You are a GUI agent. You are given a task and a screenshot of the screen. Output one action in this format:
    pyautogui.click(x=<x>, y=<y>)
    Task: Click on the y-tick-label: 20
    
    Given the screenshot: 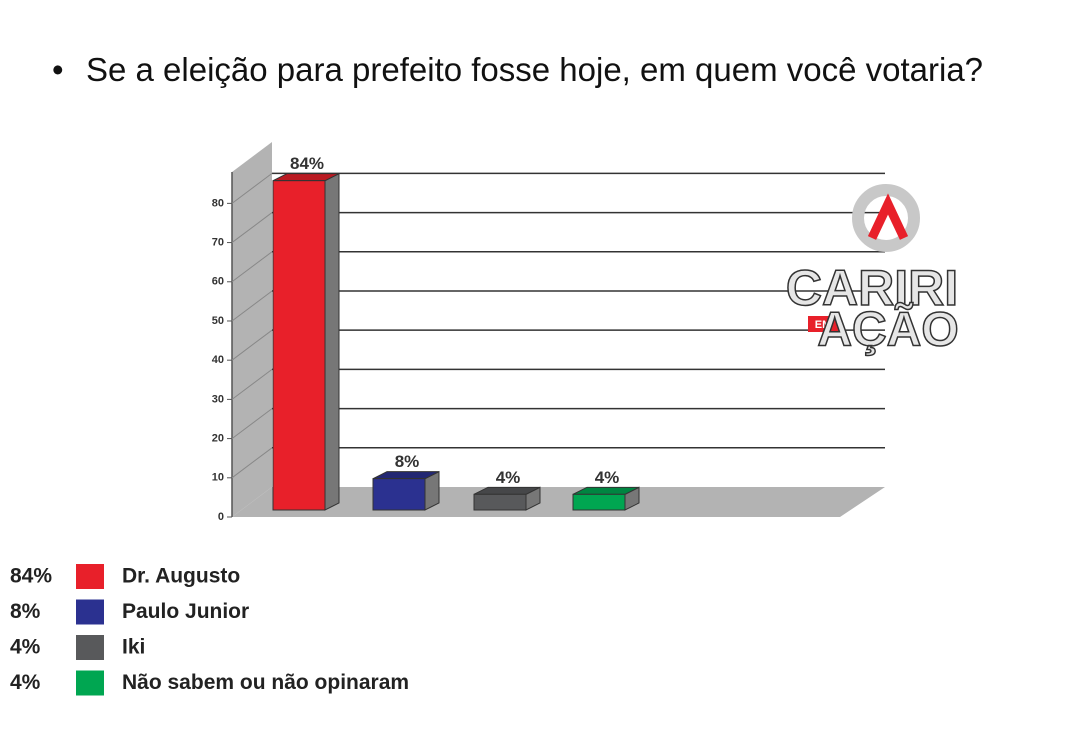 What is the action you would take?
    pyautogui.click(x=218, y=438)
    